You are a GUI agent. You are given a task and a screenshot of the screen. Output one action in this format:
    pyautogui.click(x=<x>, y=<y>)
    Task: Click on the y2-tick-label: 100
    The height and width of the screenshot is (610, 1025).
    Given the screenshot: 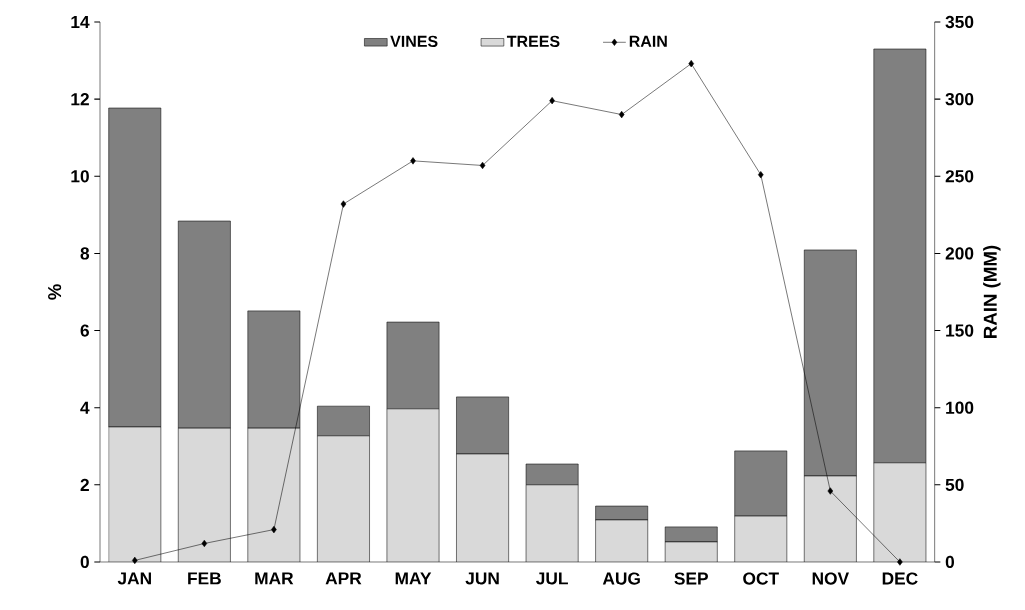 What is the action you would take?
    pyautogui.click(x=960, y=407)
    